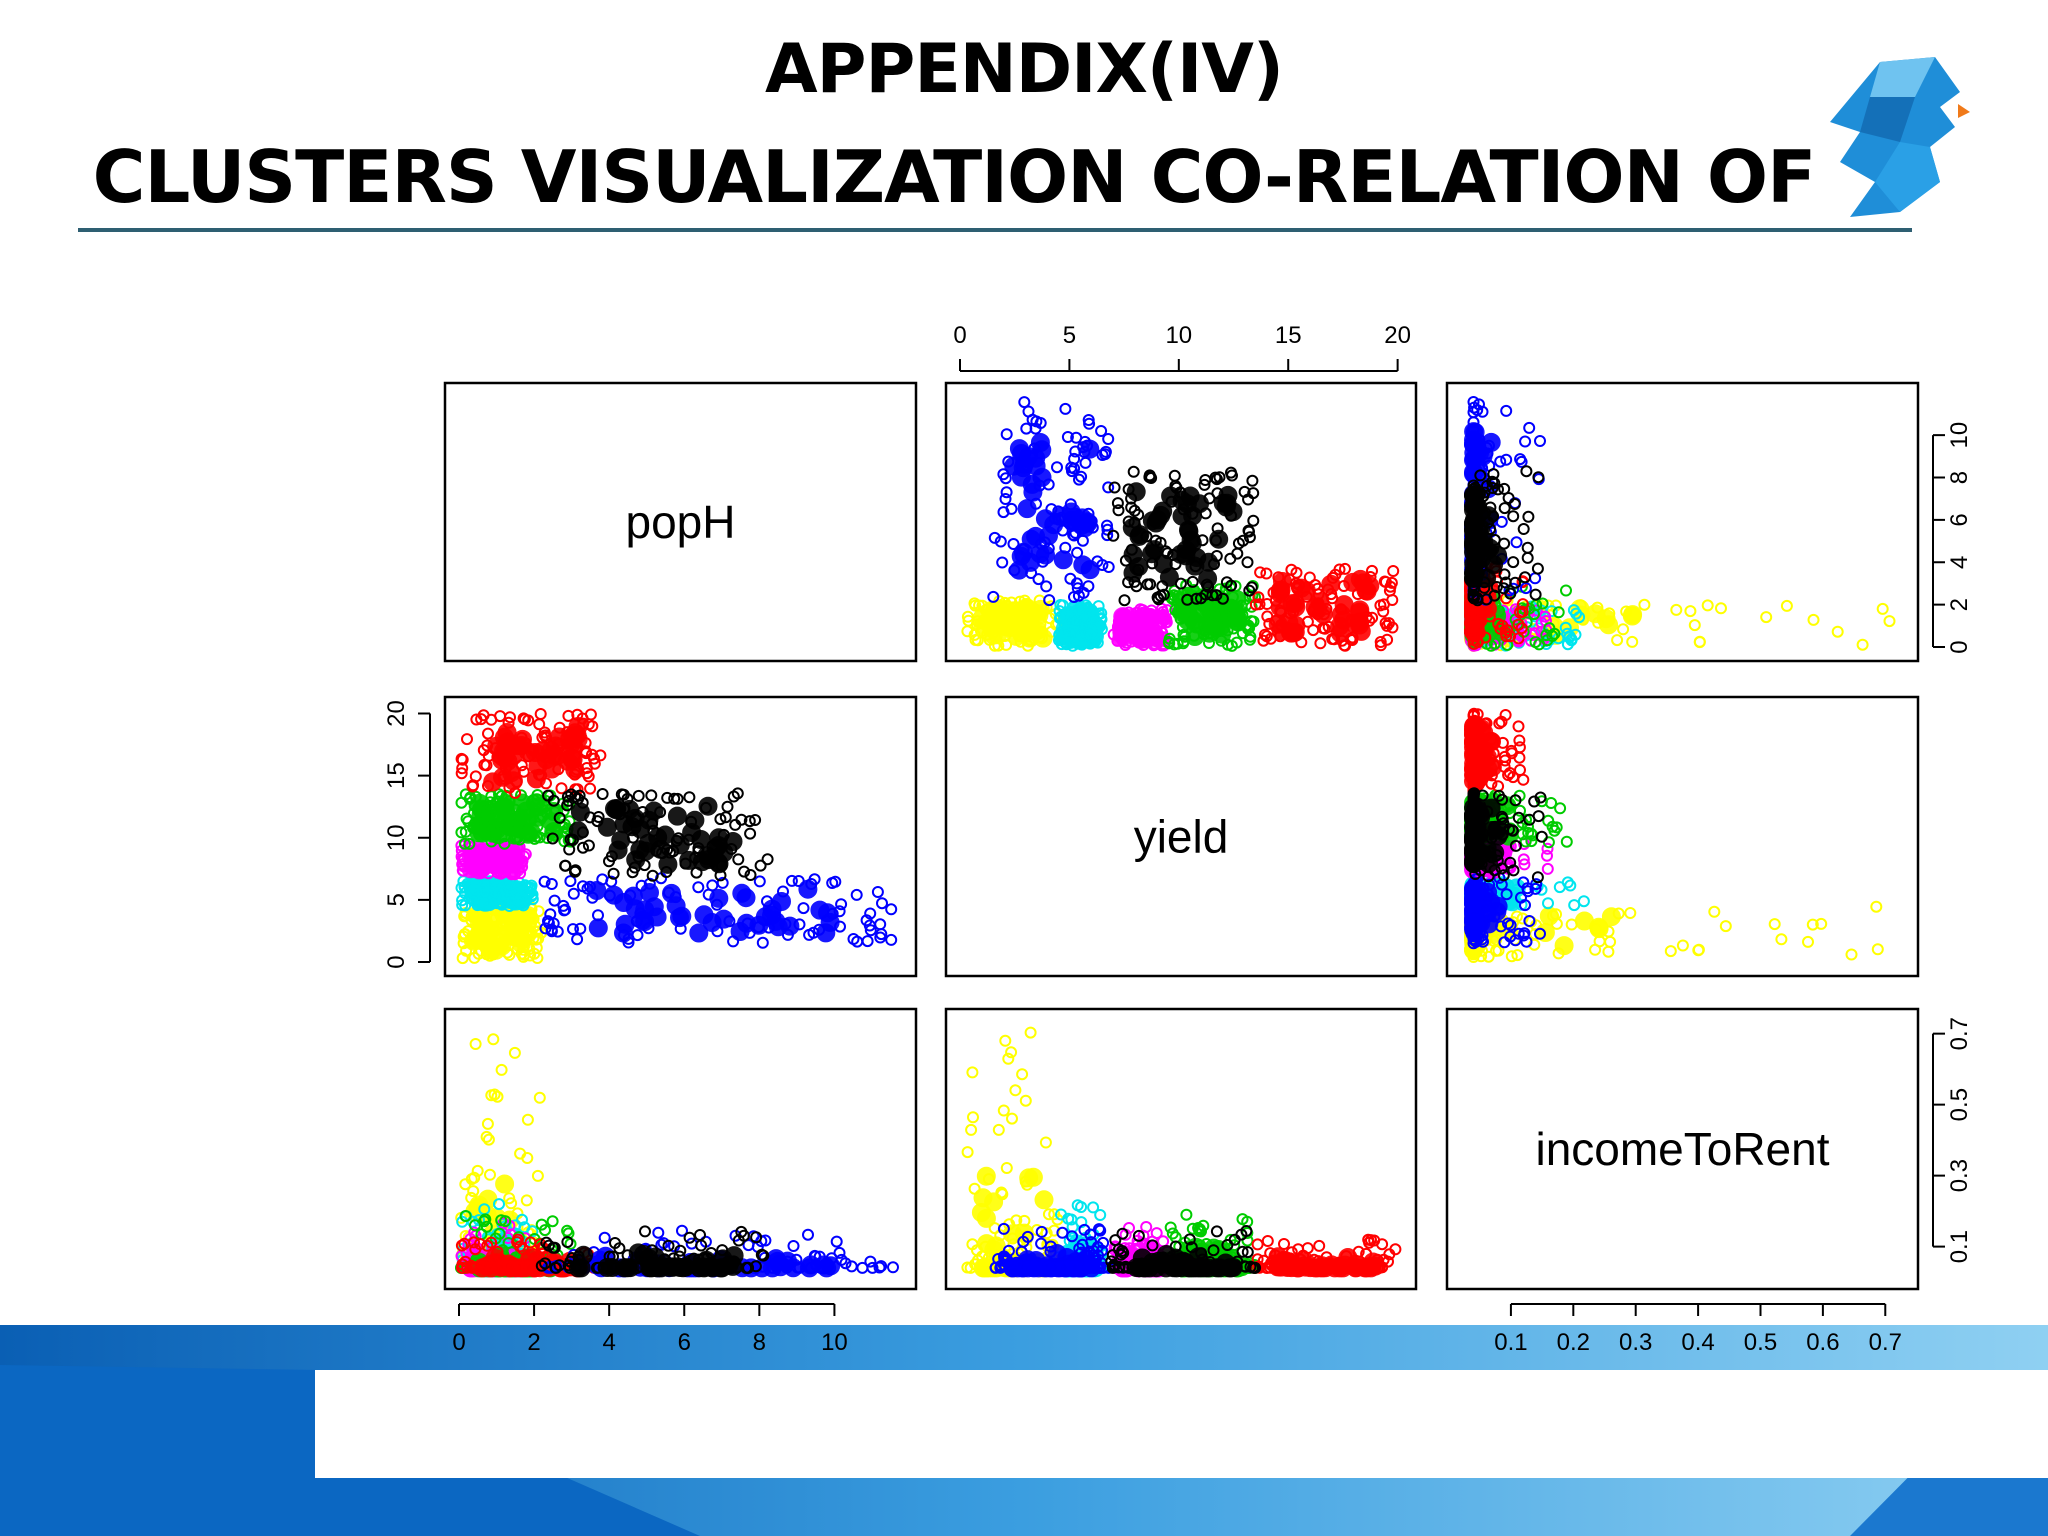 The height and width of the screenshot is (1536, 2048). I want to click on footer-band, so click(1024, 1430).